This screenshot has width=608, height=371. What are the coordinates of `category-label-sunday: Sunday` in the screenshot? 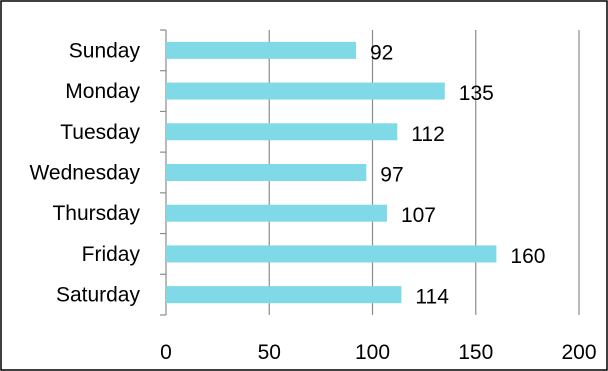 It's located at (105, 50).